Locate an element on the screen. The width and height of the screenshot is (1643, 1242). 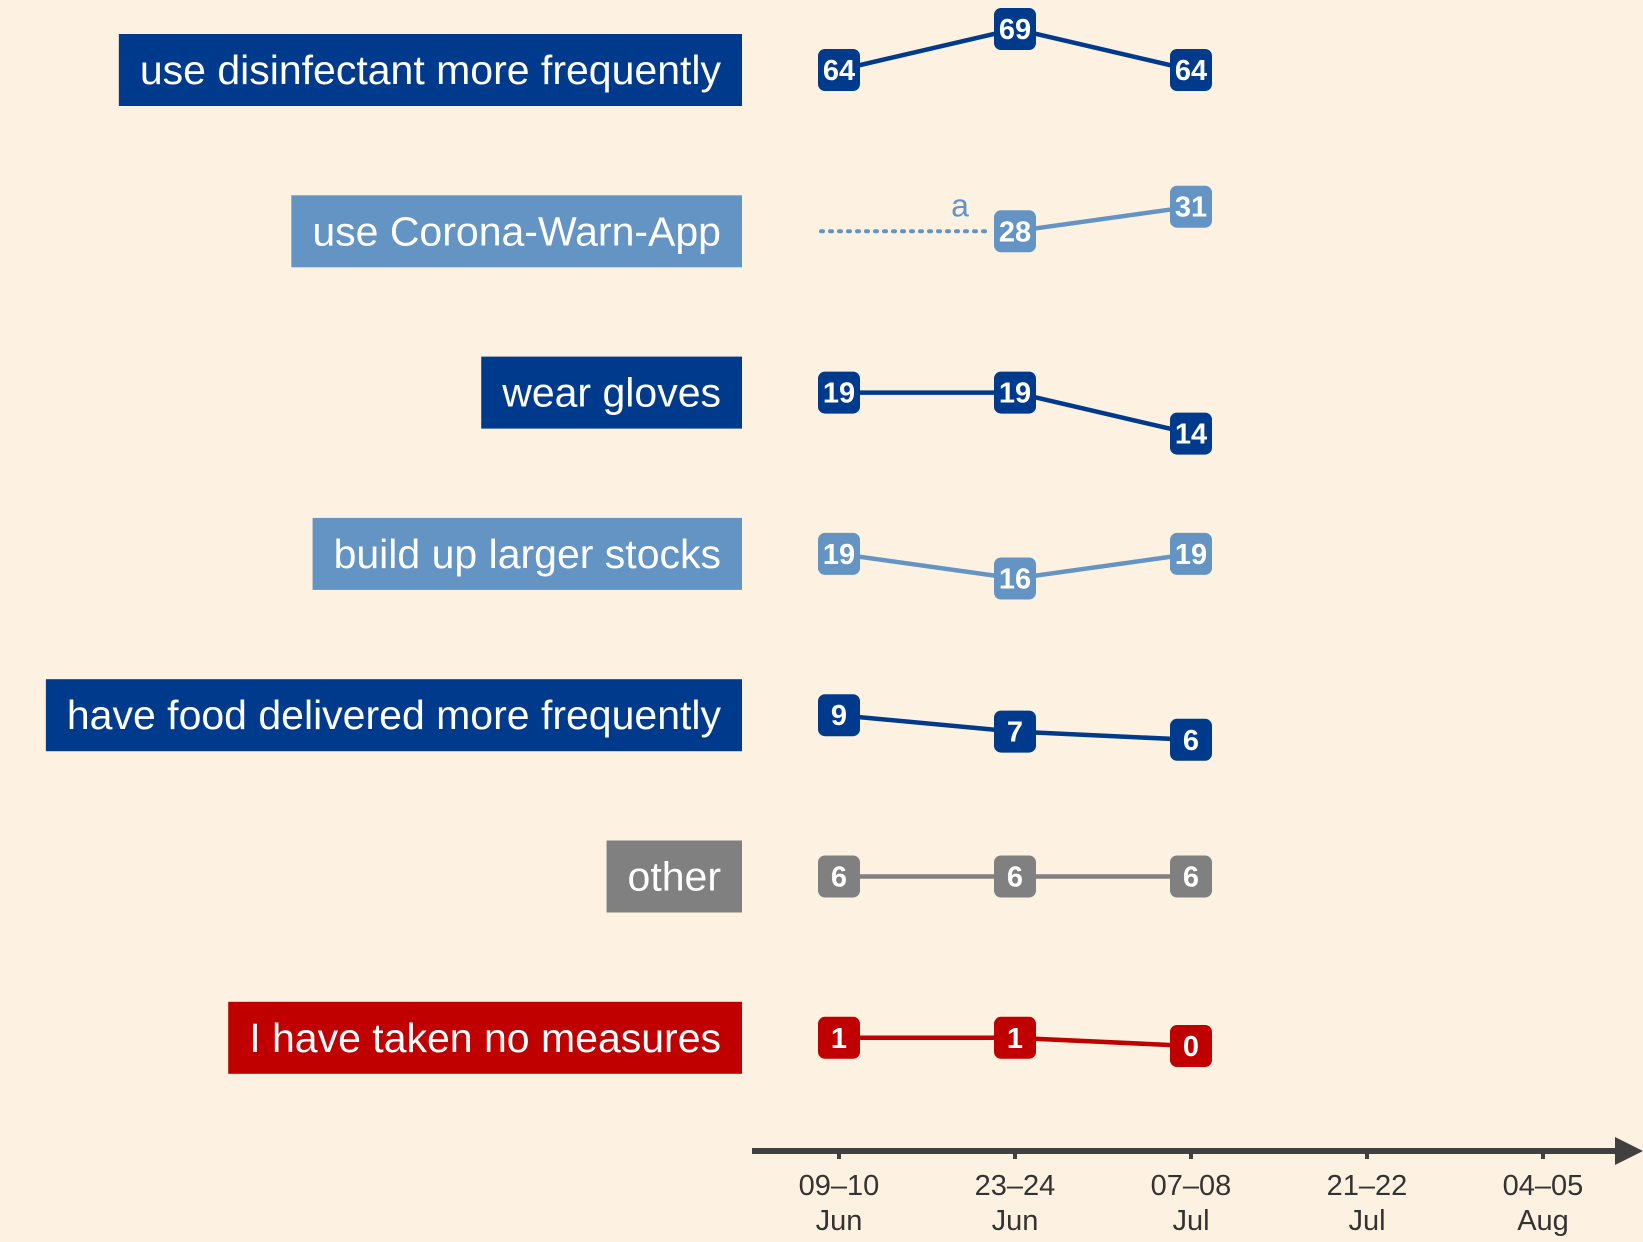
series-label: wear gloves is located at coordinates (611, 393).